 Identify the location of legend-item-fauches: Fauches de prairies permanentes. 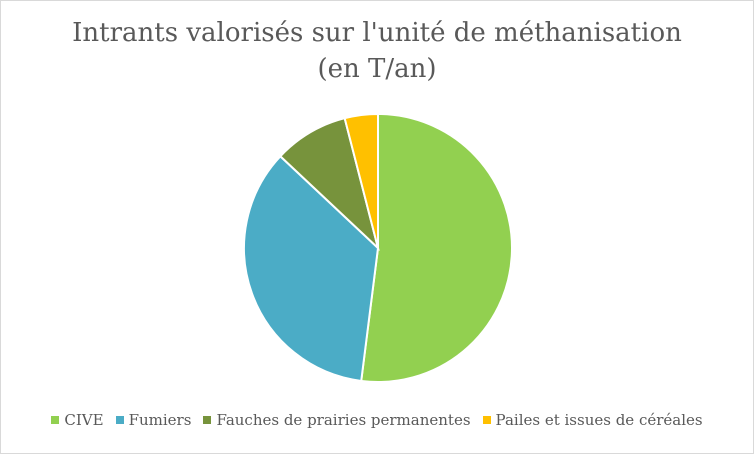
(337, 420).